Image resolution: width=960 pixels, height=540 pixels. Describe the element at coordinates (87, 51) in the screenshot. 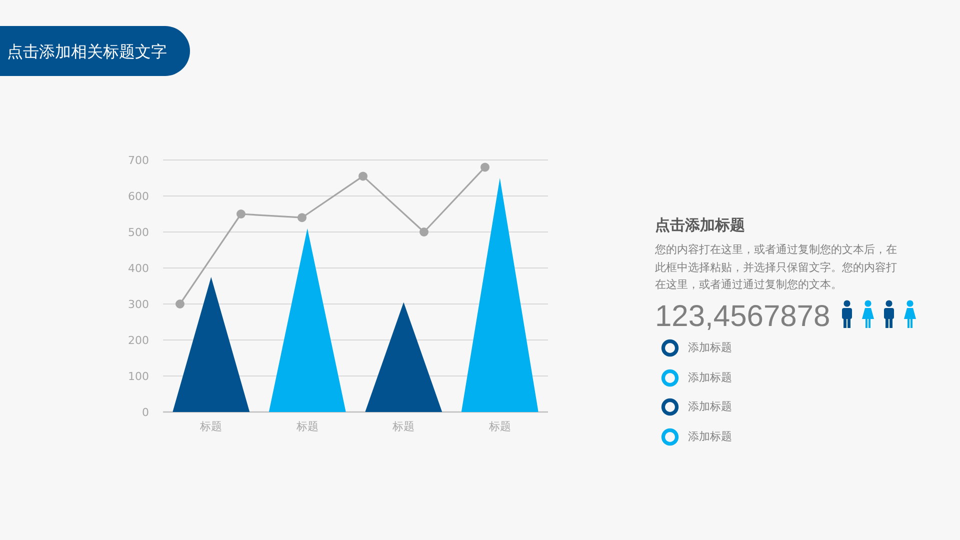

I see `chart-title: 点击添加相关标题文字` at that location.